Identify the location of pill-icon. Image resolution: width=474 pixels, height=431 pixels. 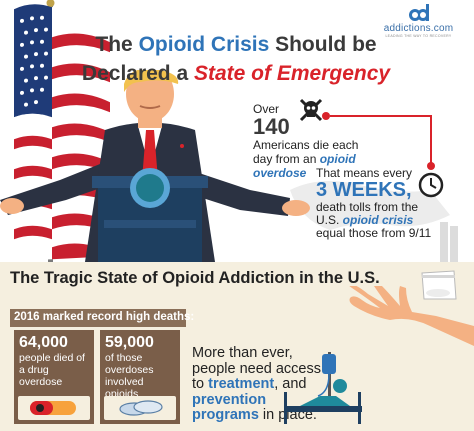
(54, 408).